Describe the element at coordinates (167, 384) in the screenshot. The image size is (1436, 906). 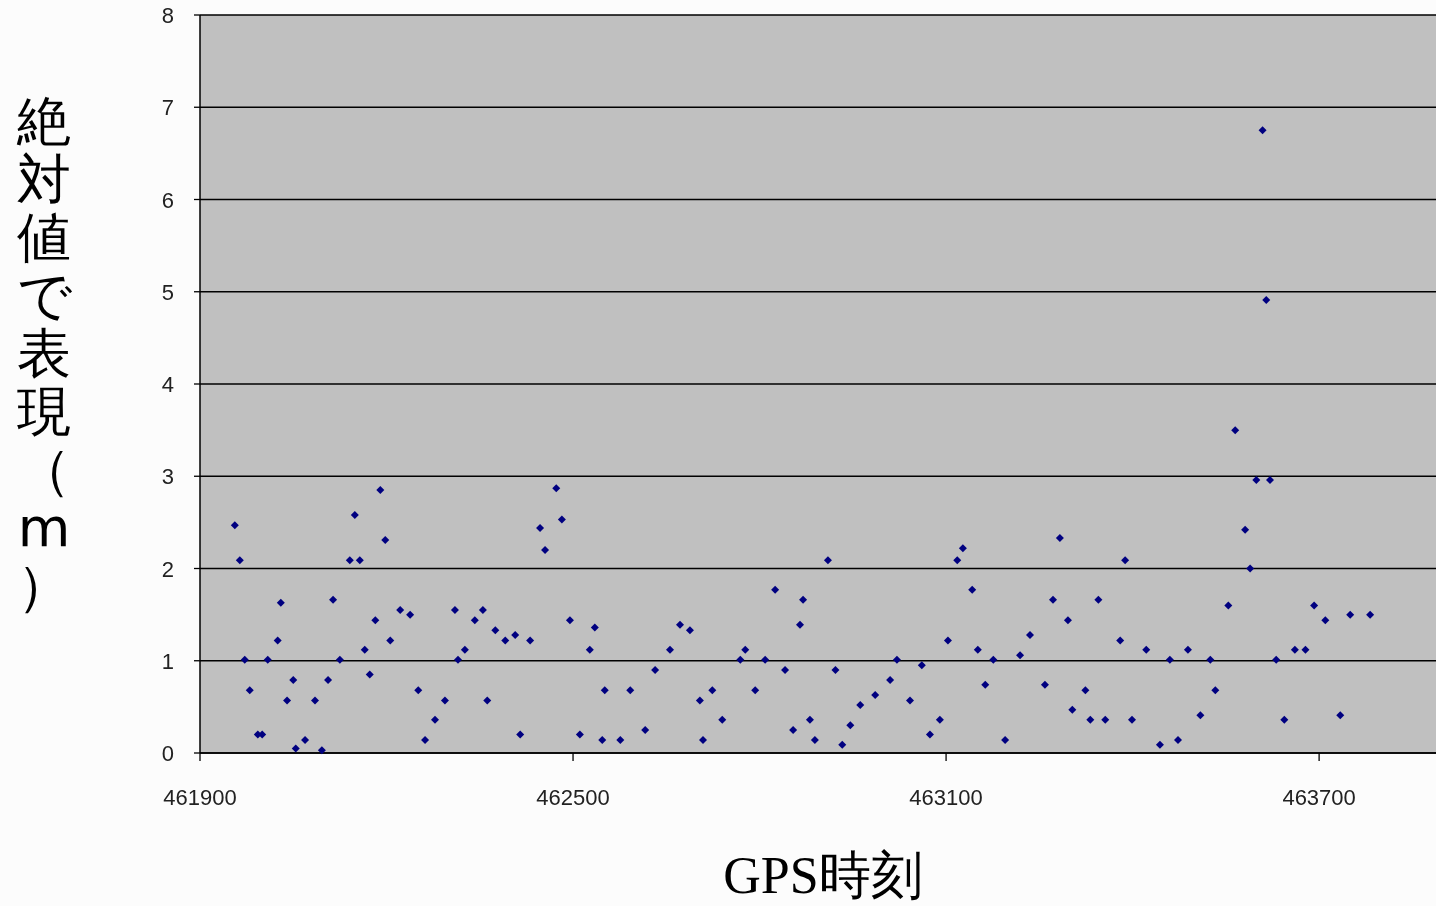
I see `y-tick-label: 4` at that location.